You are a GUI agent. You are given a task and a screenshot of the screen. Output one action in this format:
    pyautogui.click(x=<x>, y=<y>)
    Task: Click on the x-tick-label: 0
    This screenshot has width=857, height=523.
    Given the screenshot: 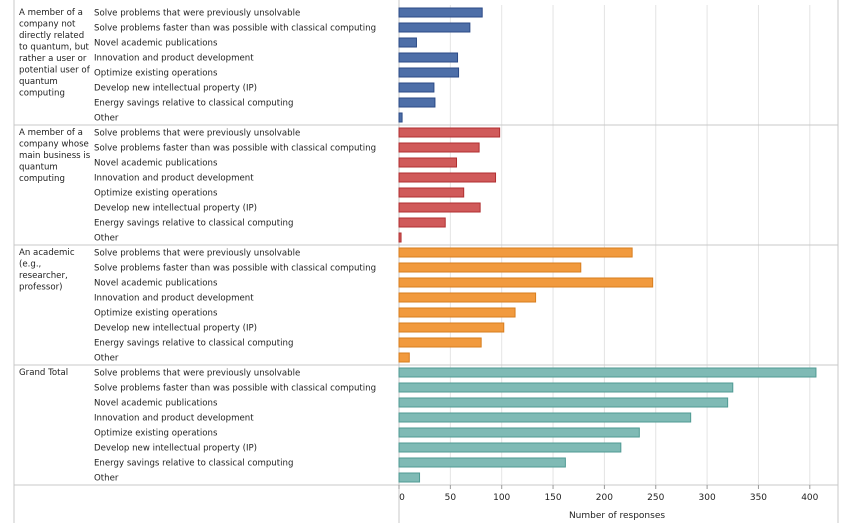 What is the action you would take?
    pyautogui.click(x=402, y=498)
    